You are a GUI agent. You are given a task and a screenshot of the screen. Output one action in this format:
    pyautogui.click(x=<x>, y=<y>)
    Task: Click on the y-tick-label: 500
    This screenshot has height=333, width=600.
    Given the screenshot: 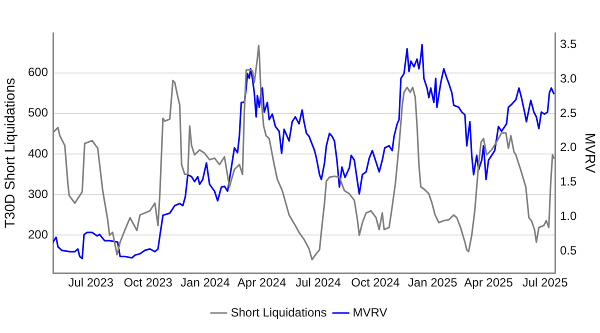 What is the action you would take?
    pyautogui.click(x=38, y=113)
    